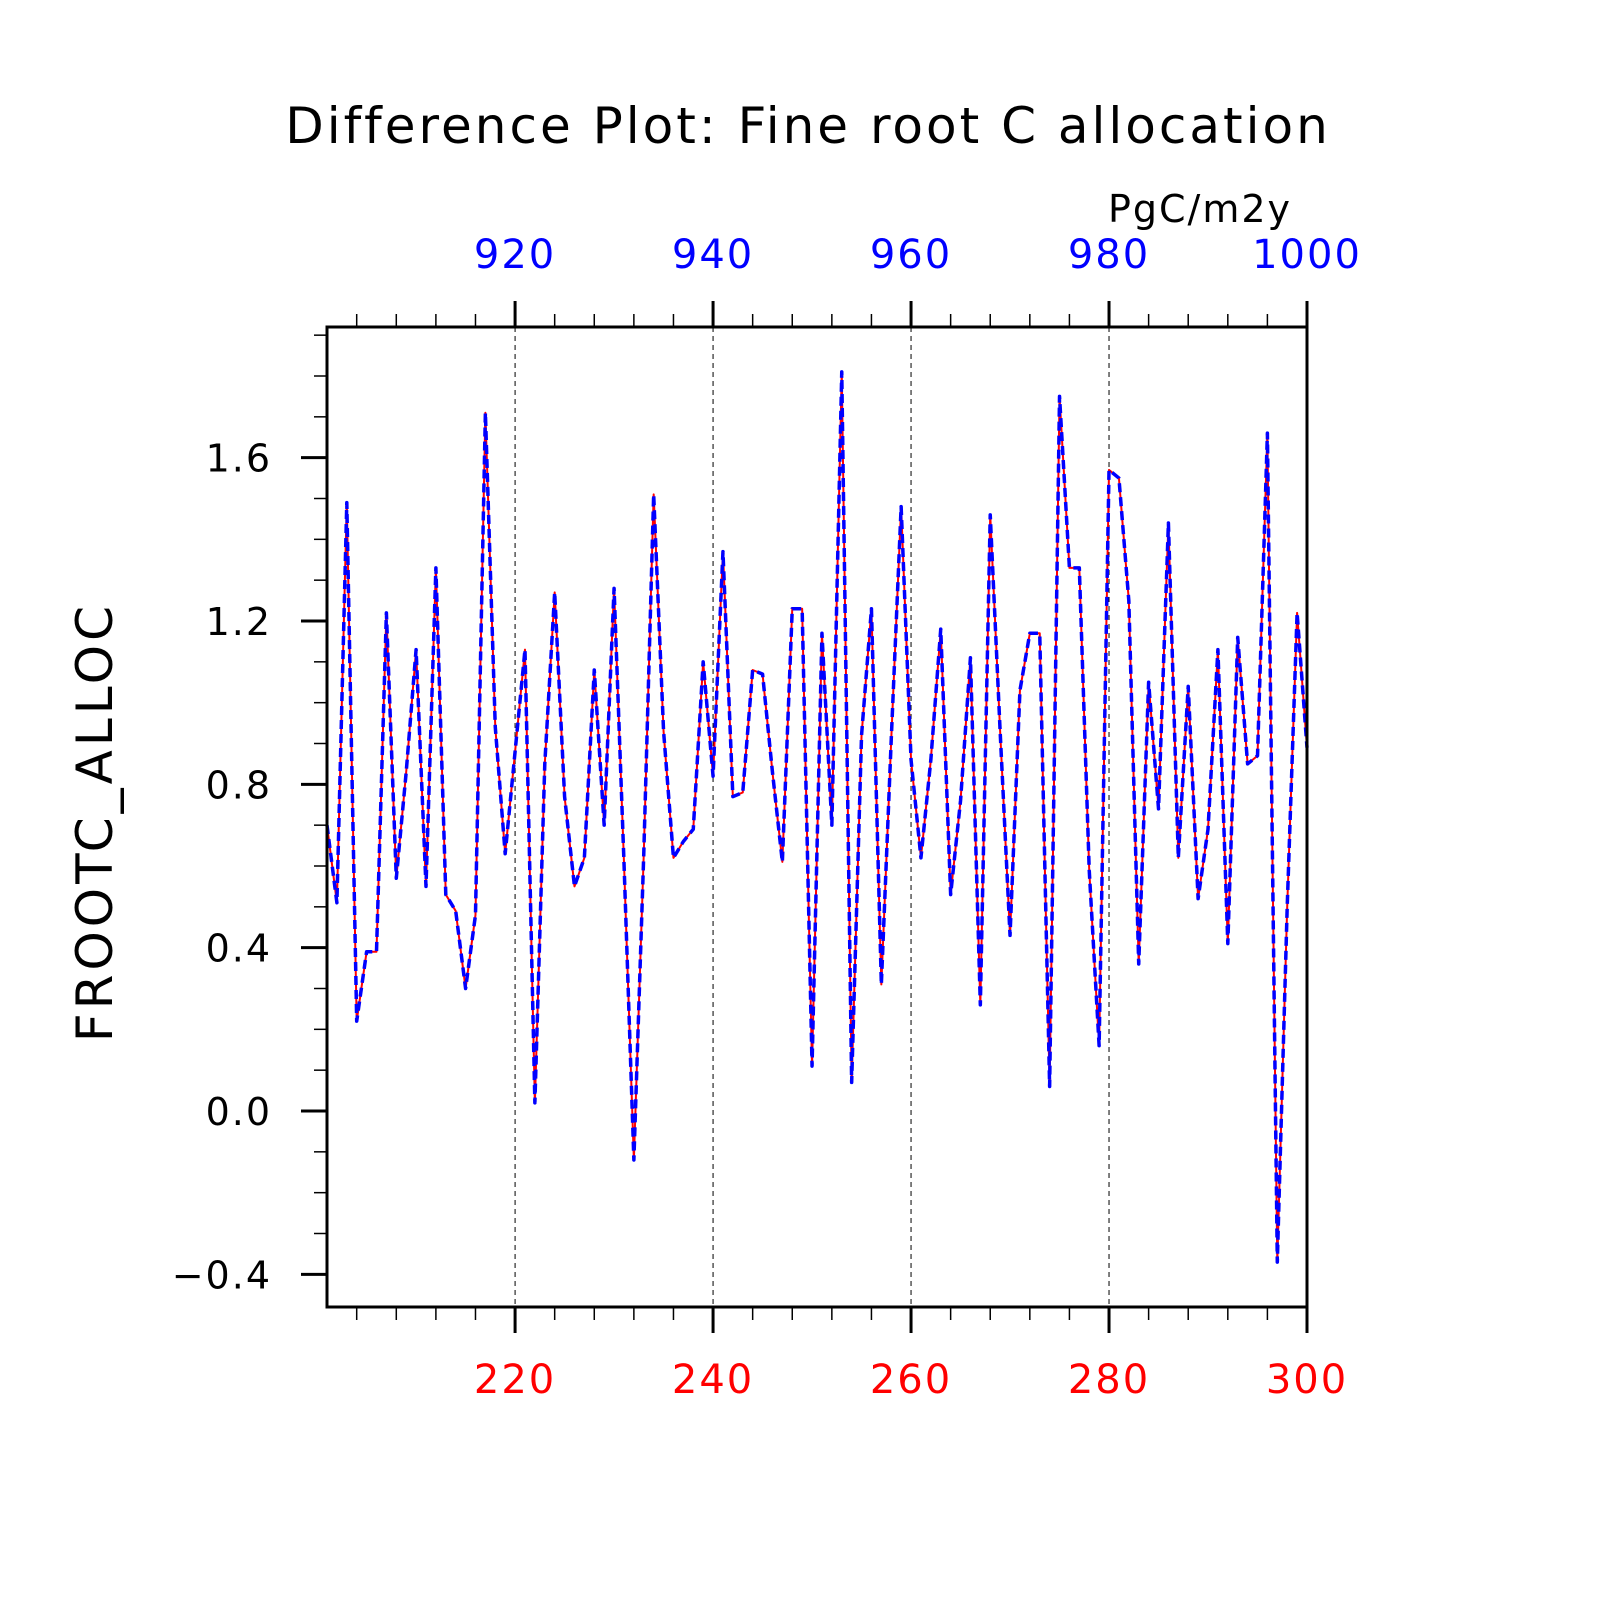 This screenshot has height=1620, width=1620. Describe the element at coordinates (239, 459) in the screenshot. I see `y-tick-label: 1.6` at that location.